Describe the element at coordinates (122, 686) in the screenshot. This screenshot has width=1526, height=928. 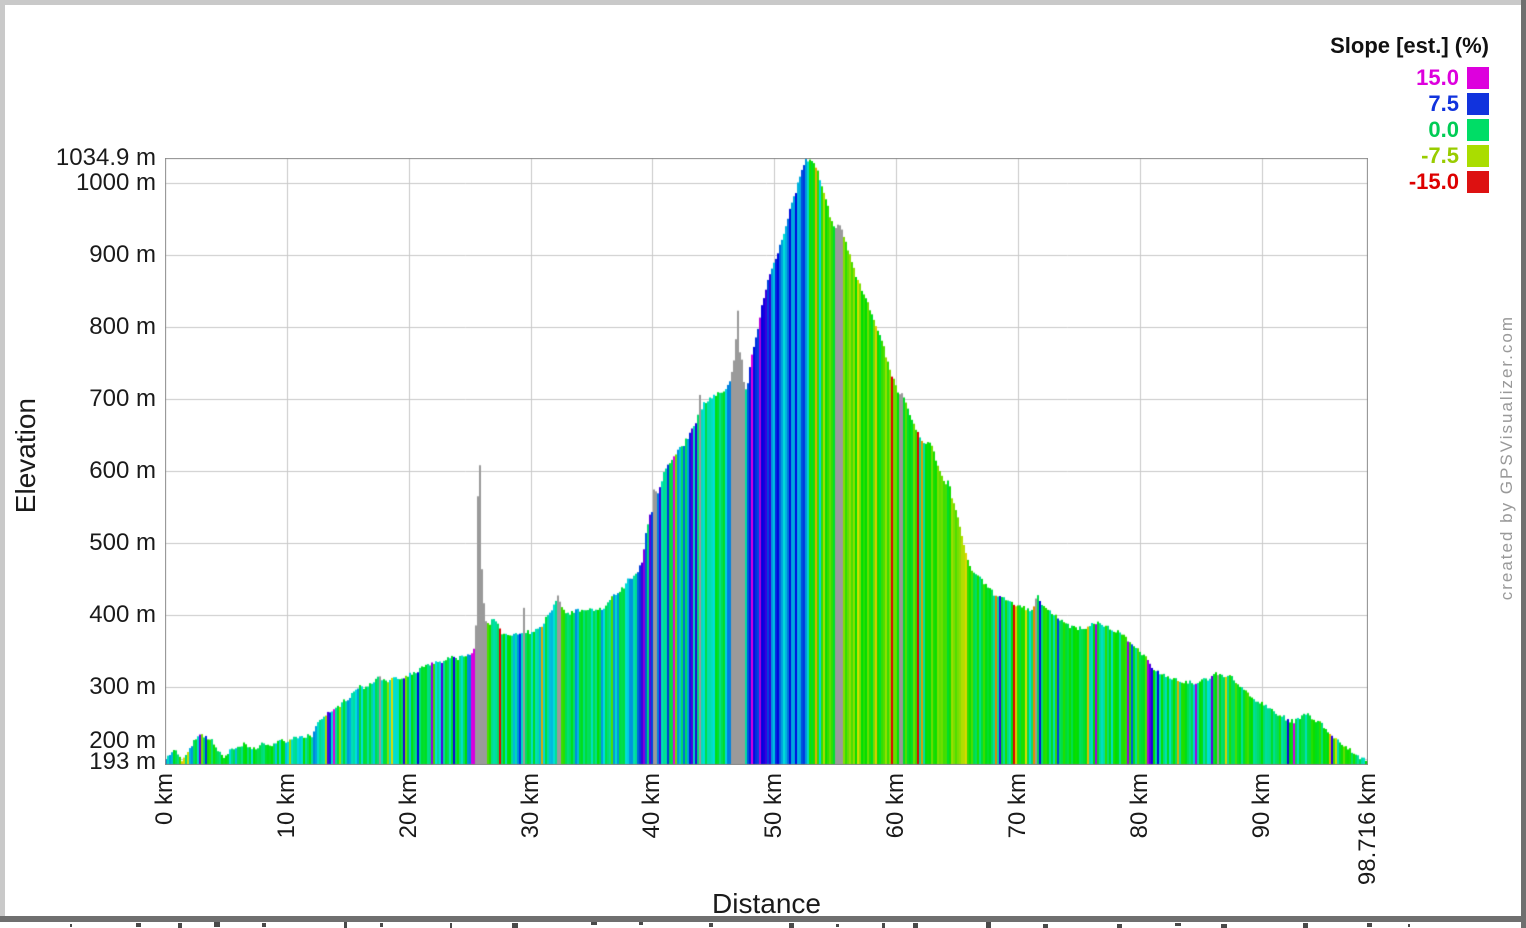
I see `y-tick-label: 300 m` at that location.